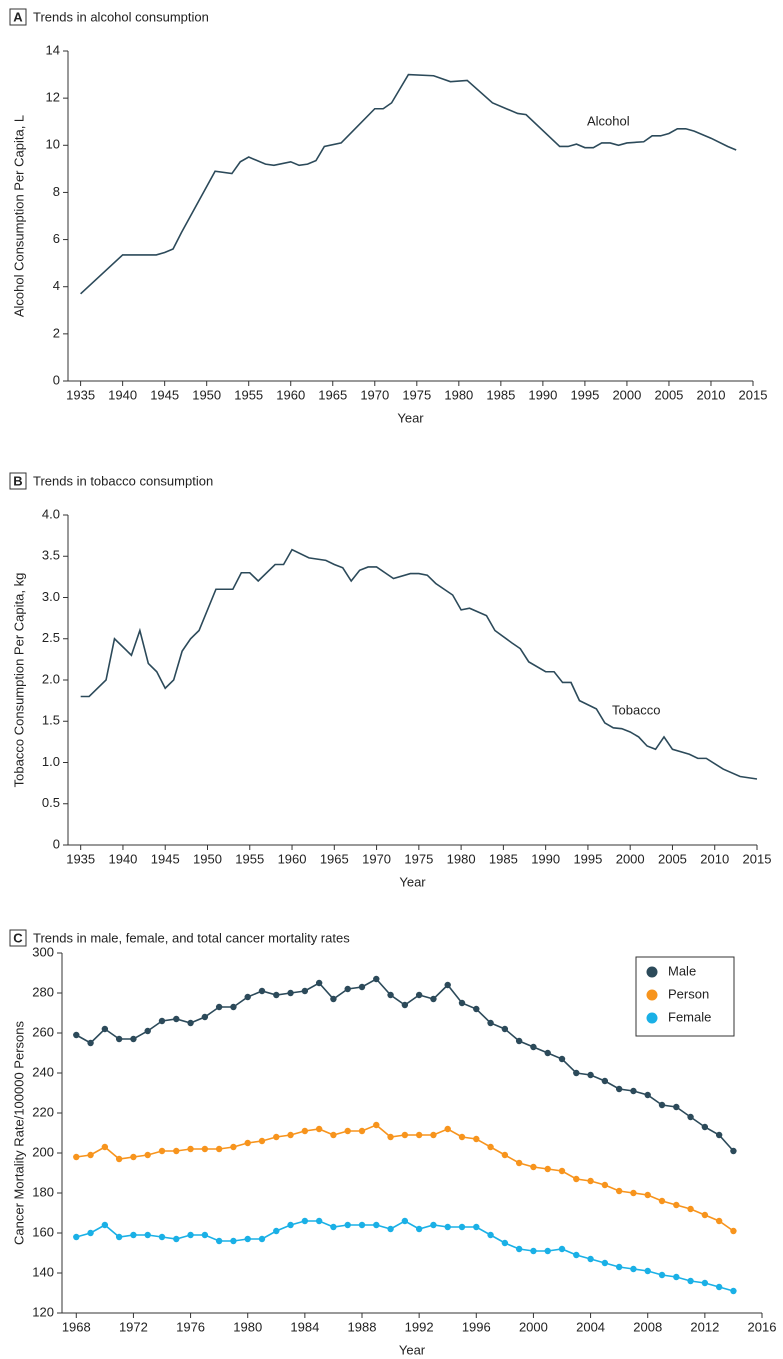 The width and height of the screenshot is (783, 1359). What do you see at coordinates (688, 993) in the screenshot?
I see `legend-label: Person` at bounding box center [688, 993].